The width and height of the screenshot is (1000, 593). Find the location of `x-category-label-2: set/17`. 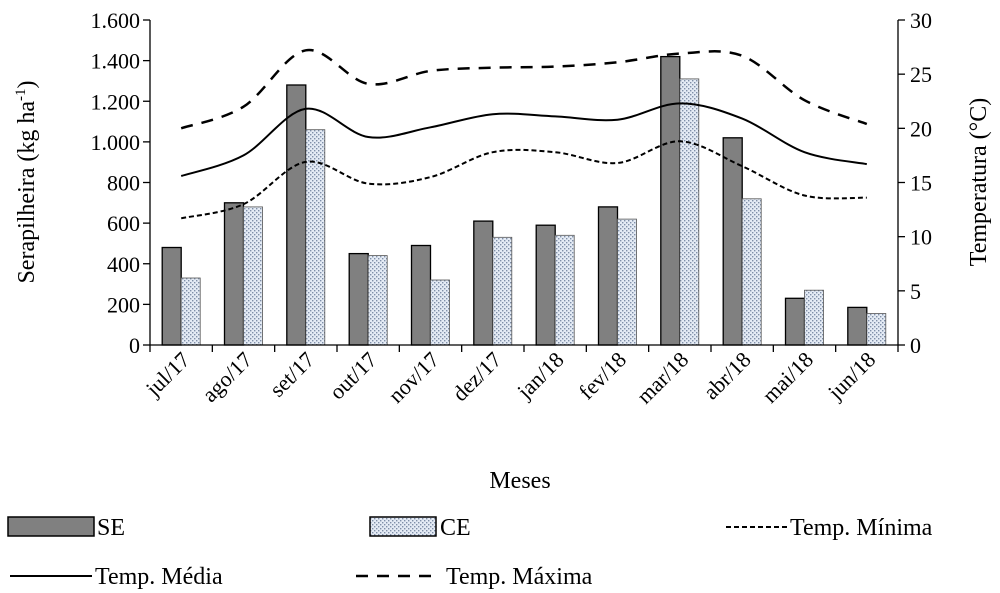

x-category-label-2: set/17 is located at coordinates (292, 374).